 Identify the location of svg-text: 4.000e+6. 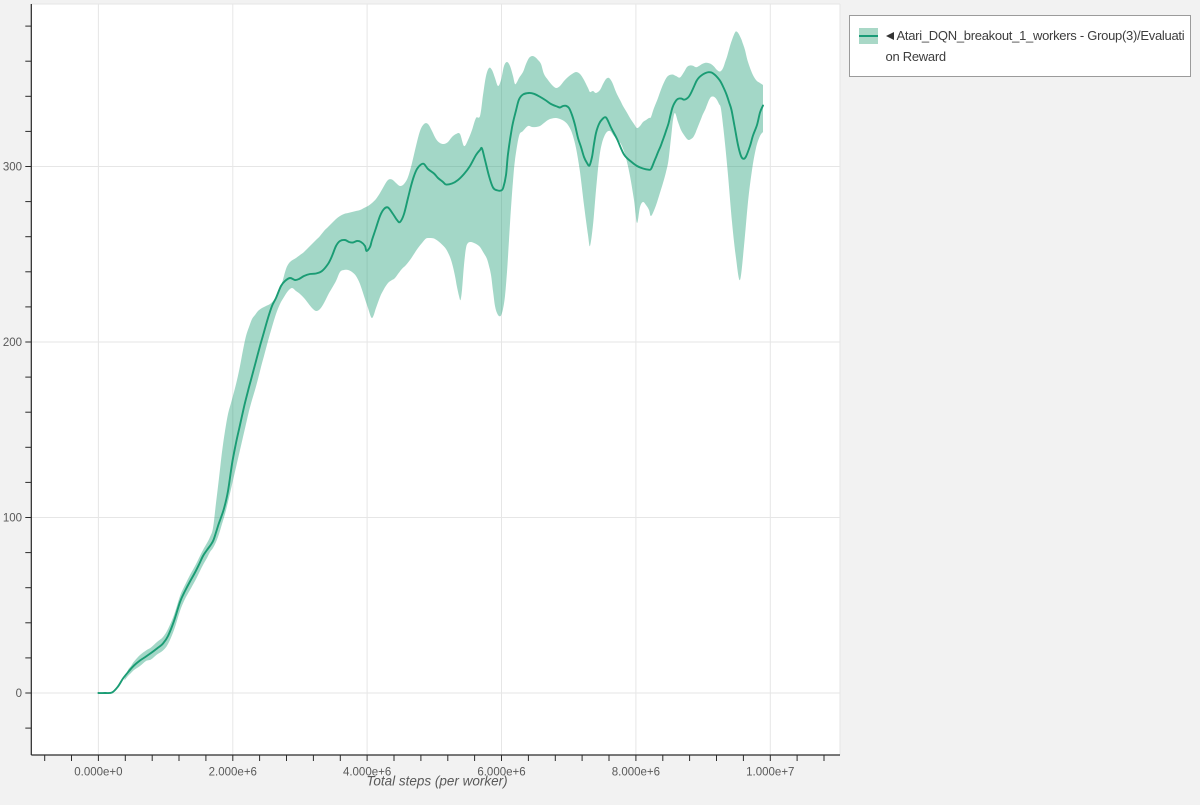
(367, 773).